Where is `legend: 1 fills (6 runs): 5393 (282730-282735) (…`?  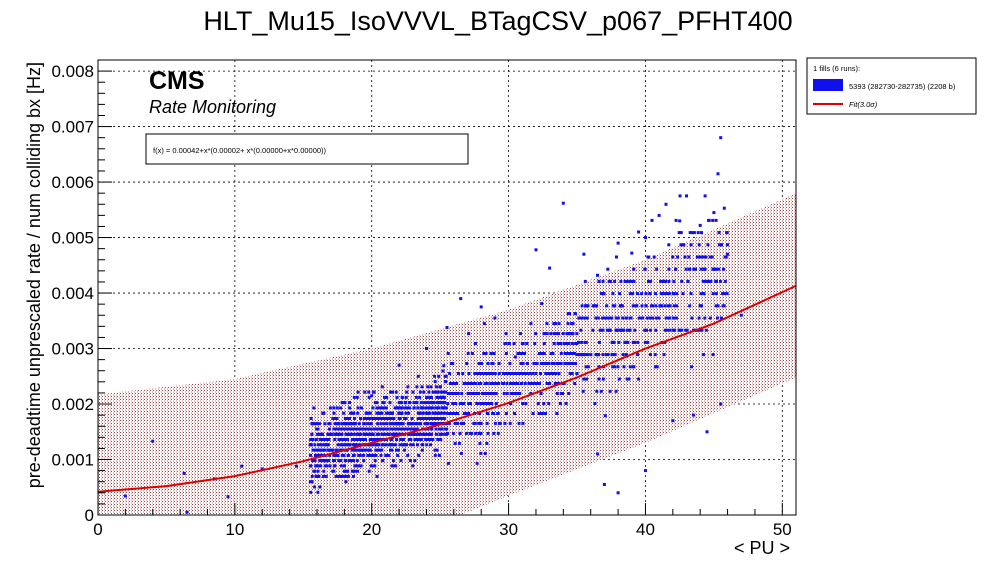 legend: 1 fills (6 runs): 5393 (282730-282735) (… is located at coordinates (891, 86).